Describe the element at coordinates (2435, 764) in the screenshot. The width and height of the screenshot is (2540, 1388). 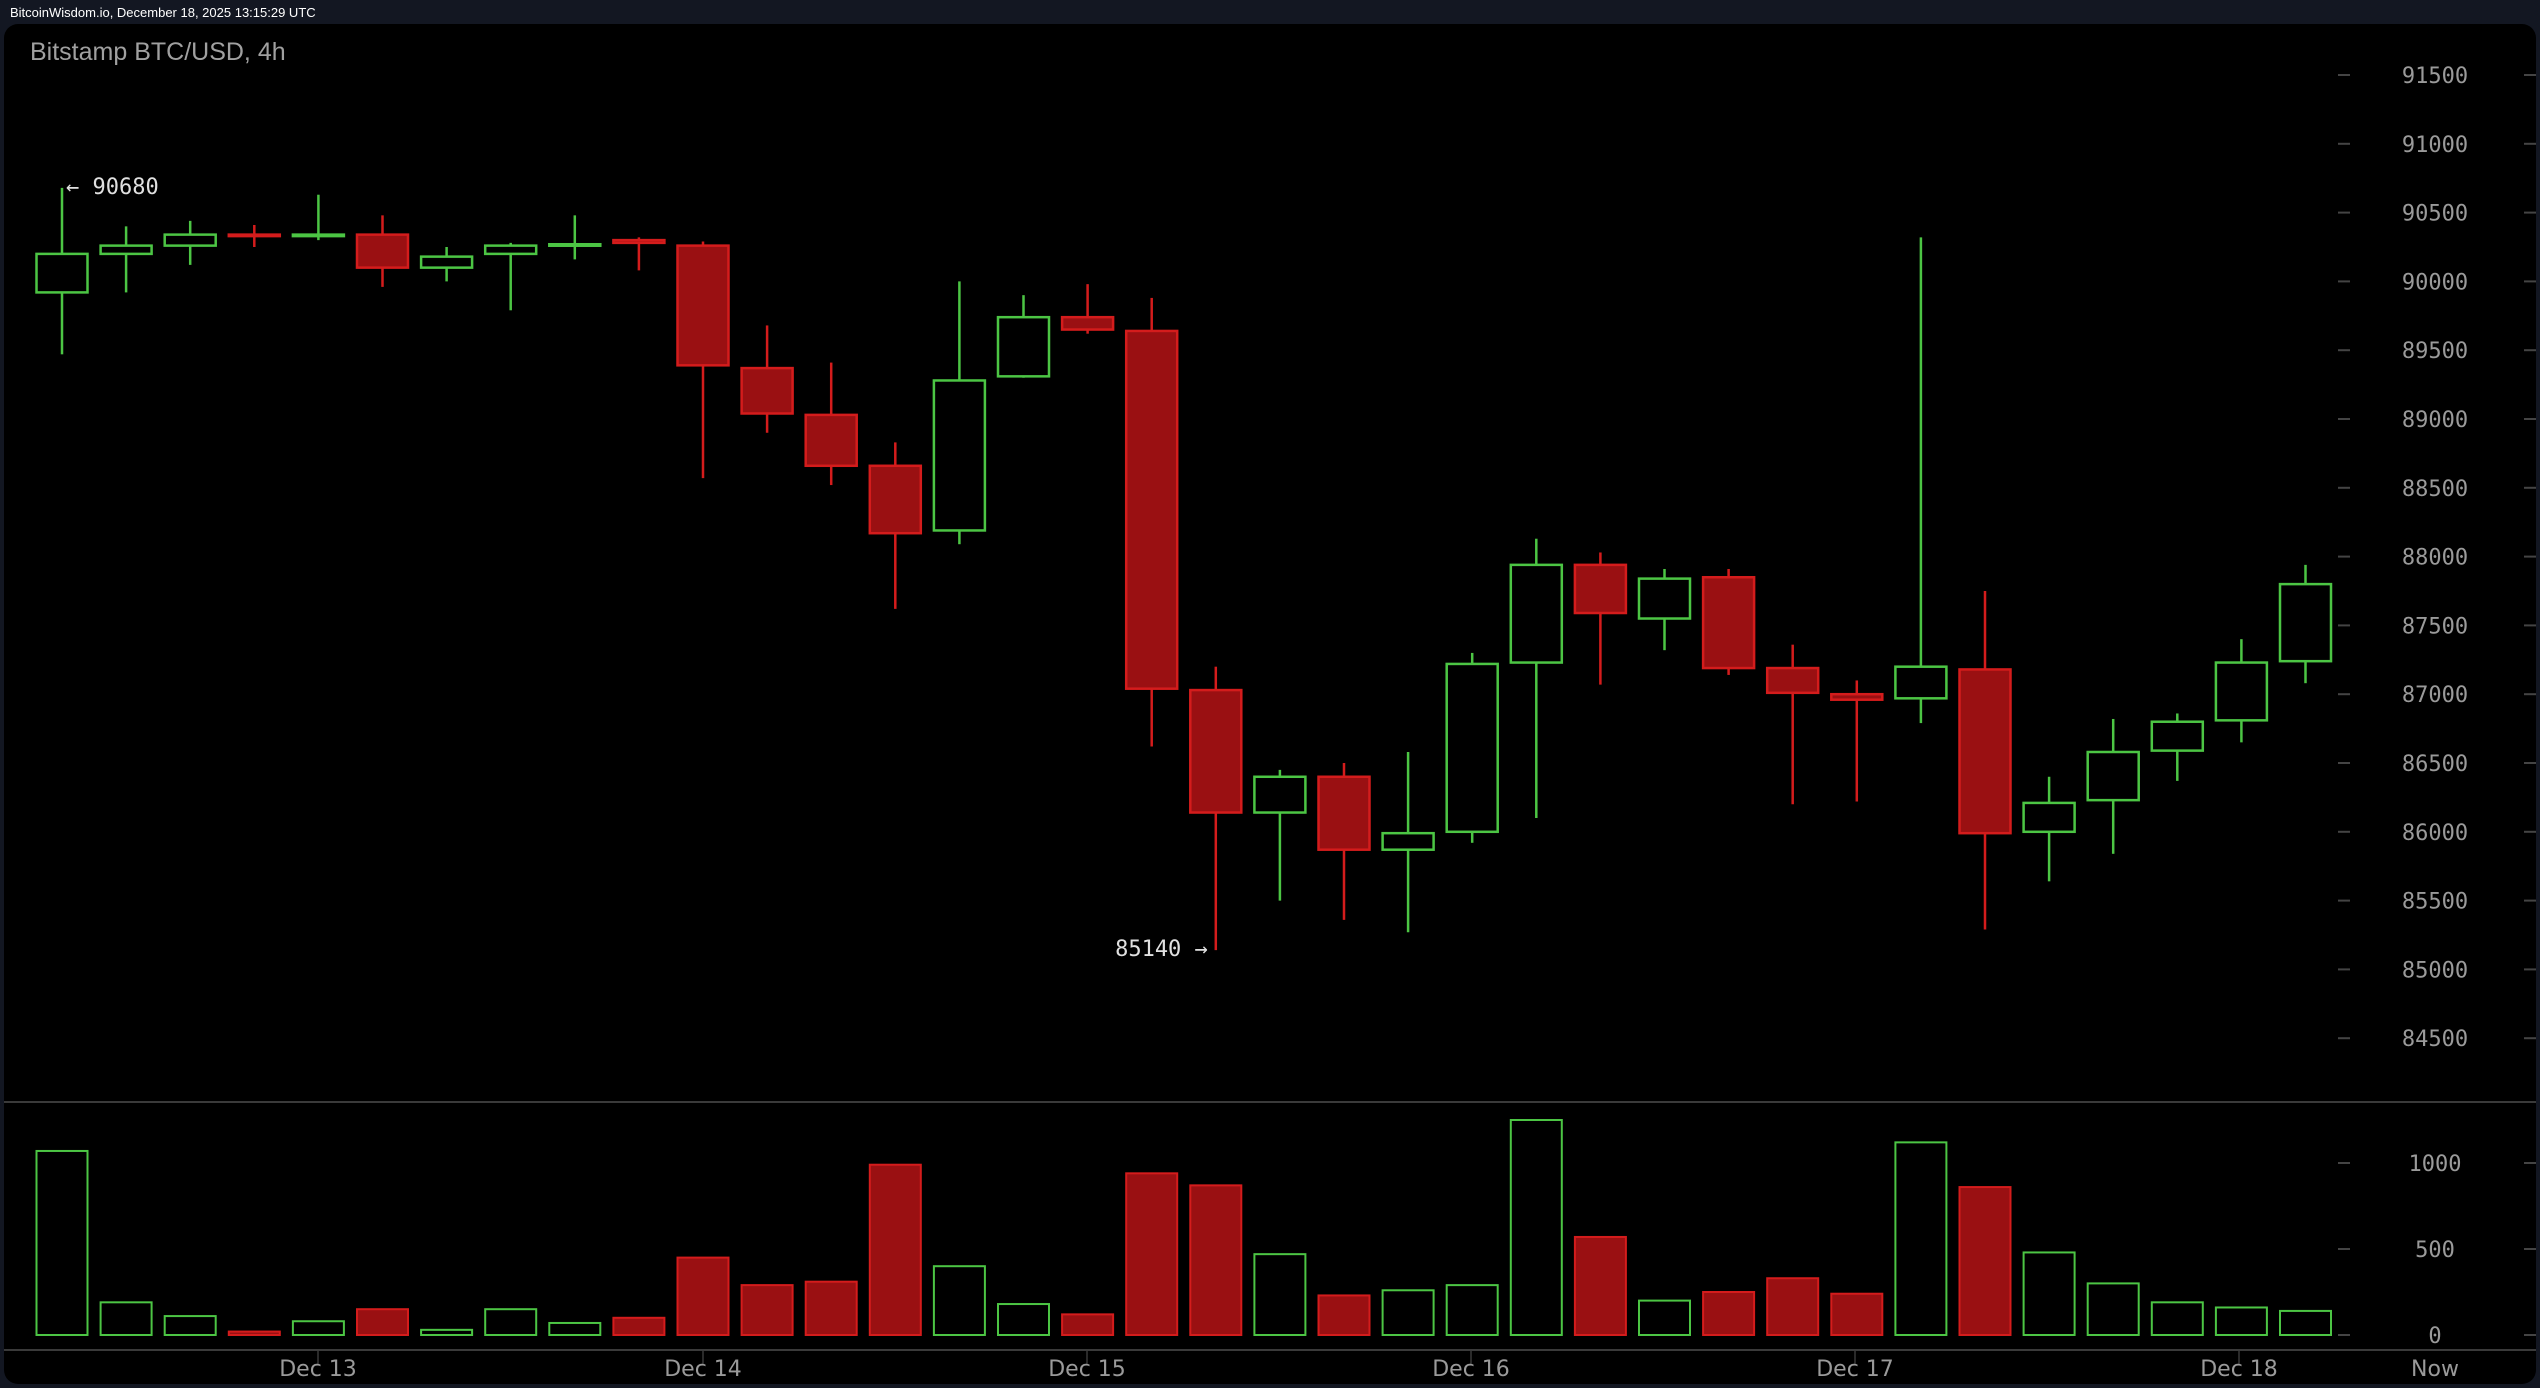
I see `price-tick-label: 86500` at that location.